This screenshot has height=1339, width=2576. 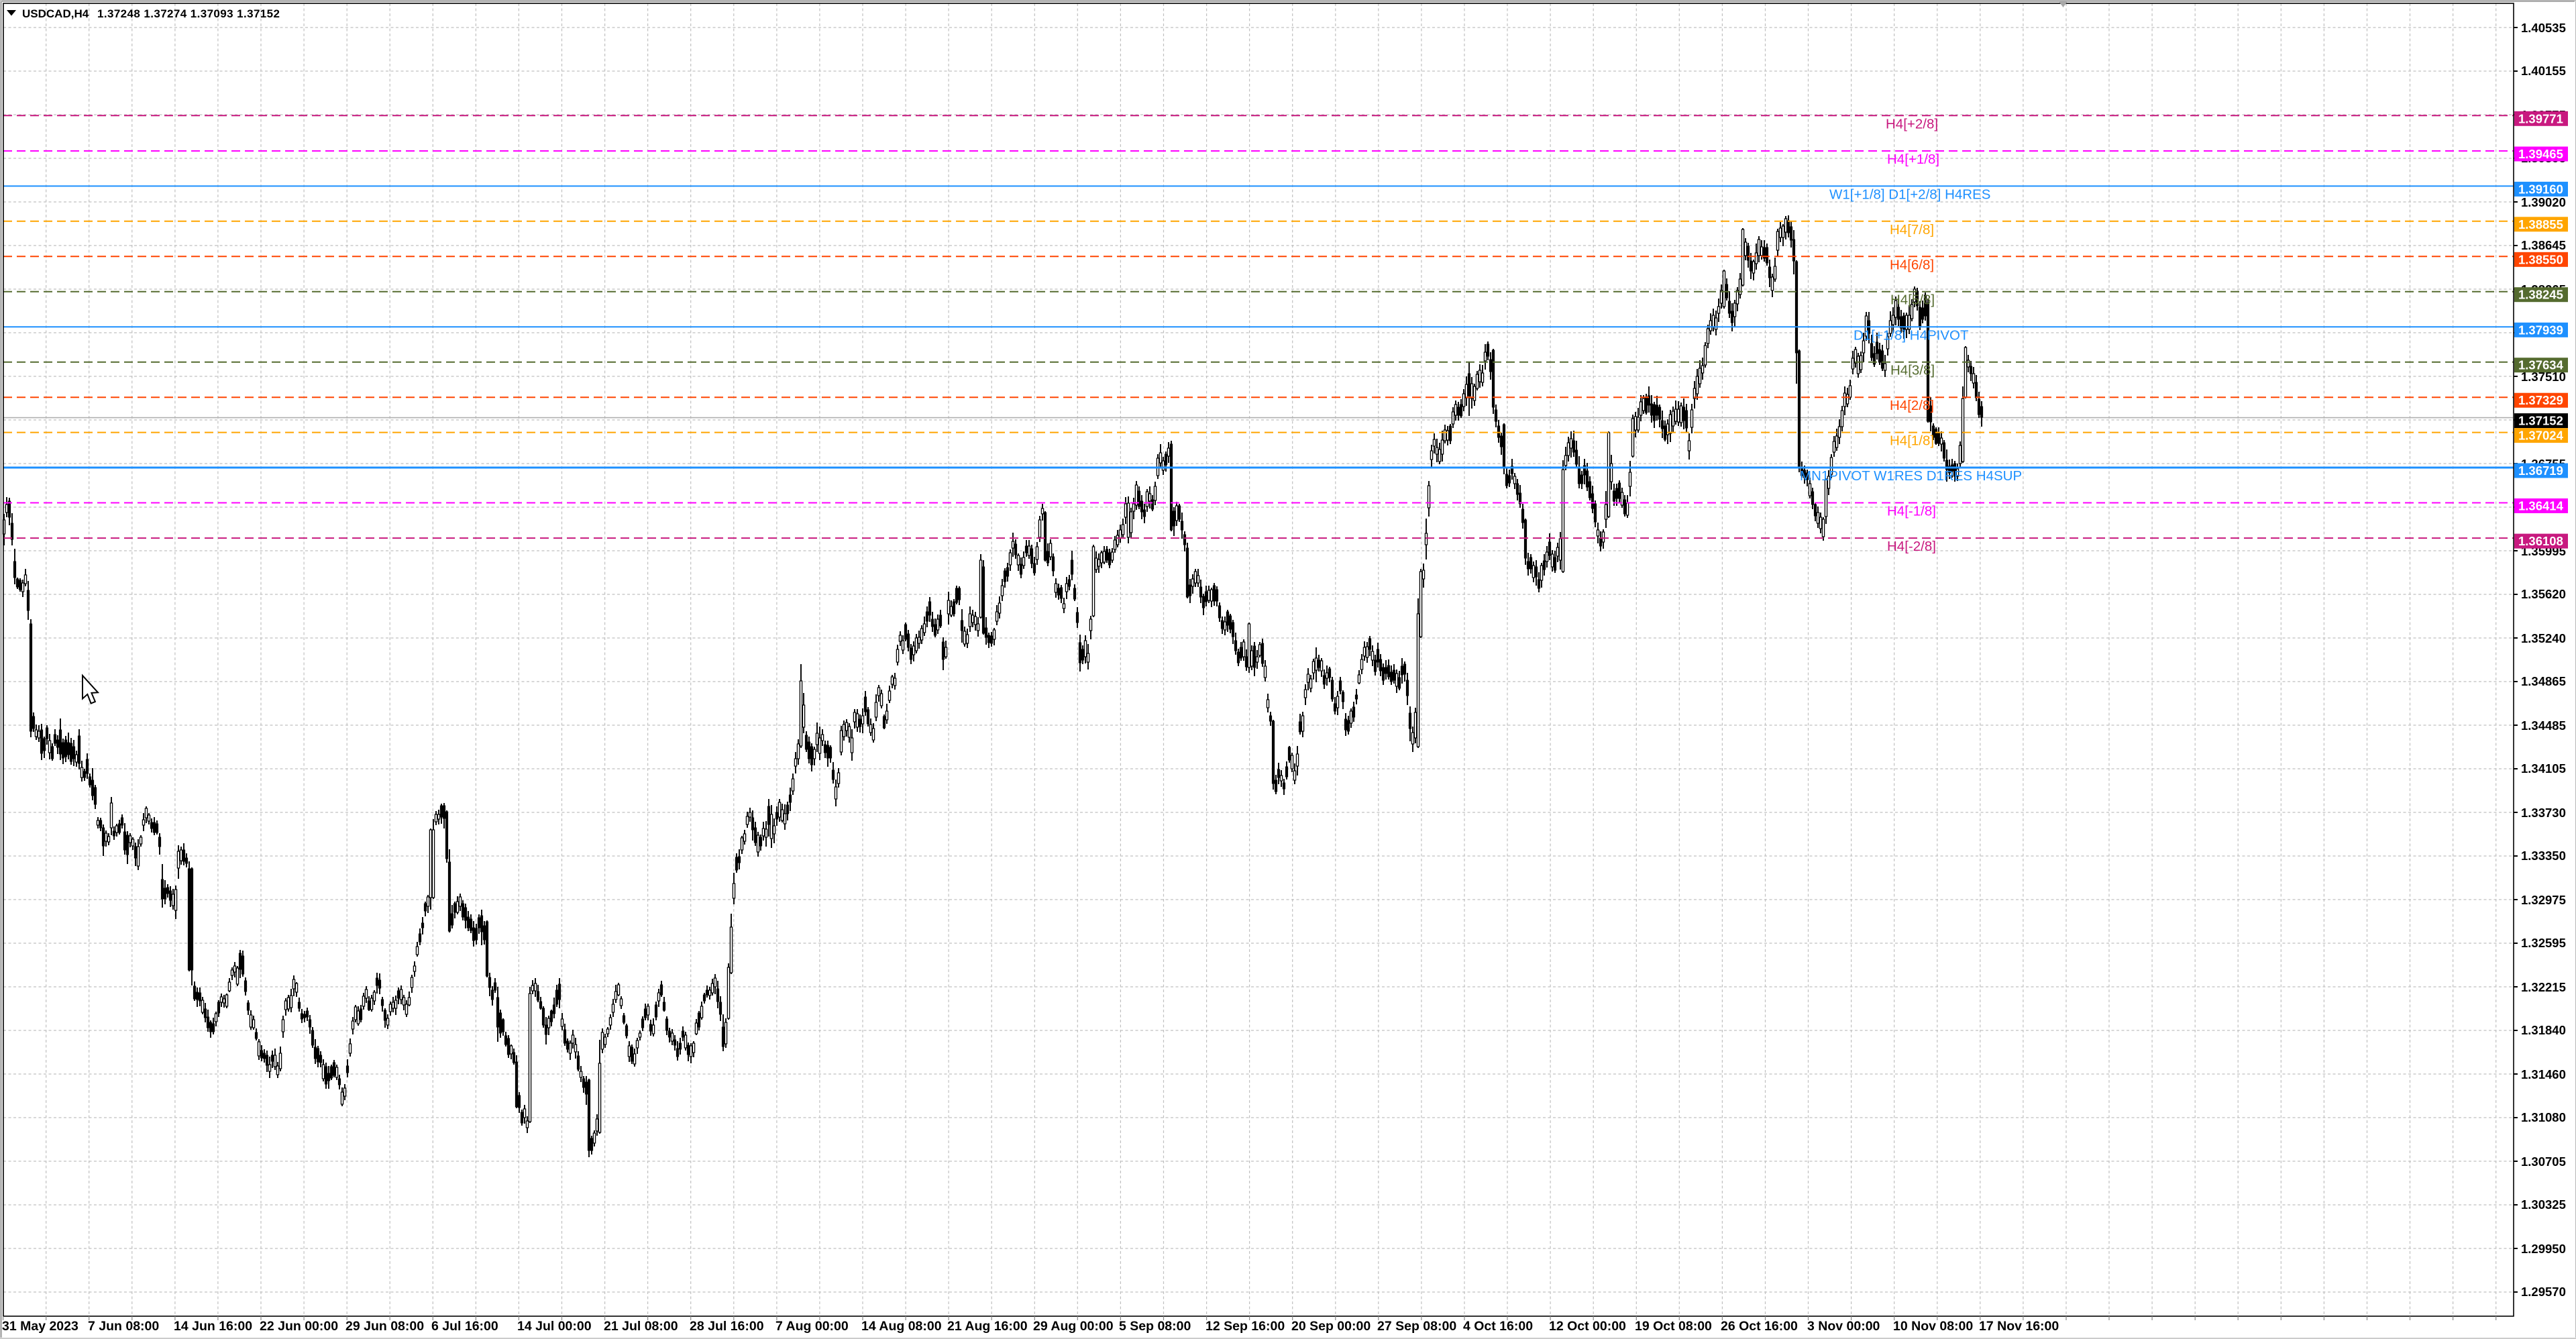 What do you see at coordinates (2543, 28) in the screenshot?
I see `svg-text: 1.40535` at bounding box center [2543, 28].